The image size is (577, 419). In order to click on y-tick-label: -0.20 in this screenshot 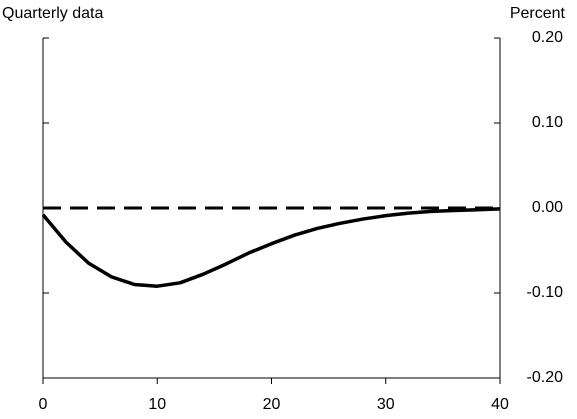, I will do `click(545, 377)`.